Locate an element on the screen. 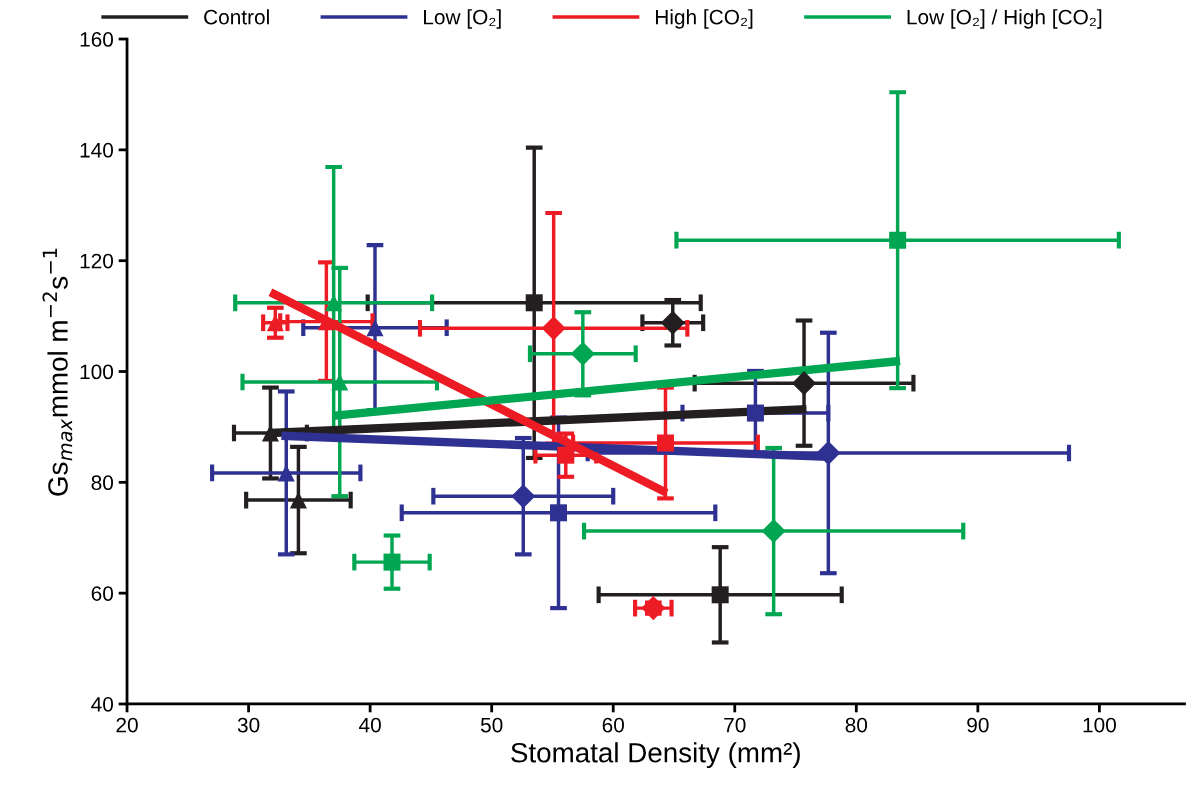  x-tick-label: 60 is located at coordinates (613, 725).